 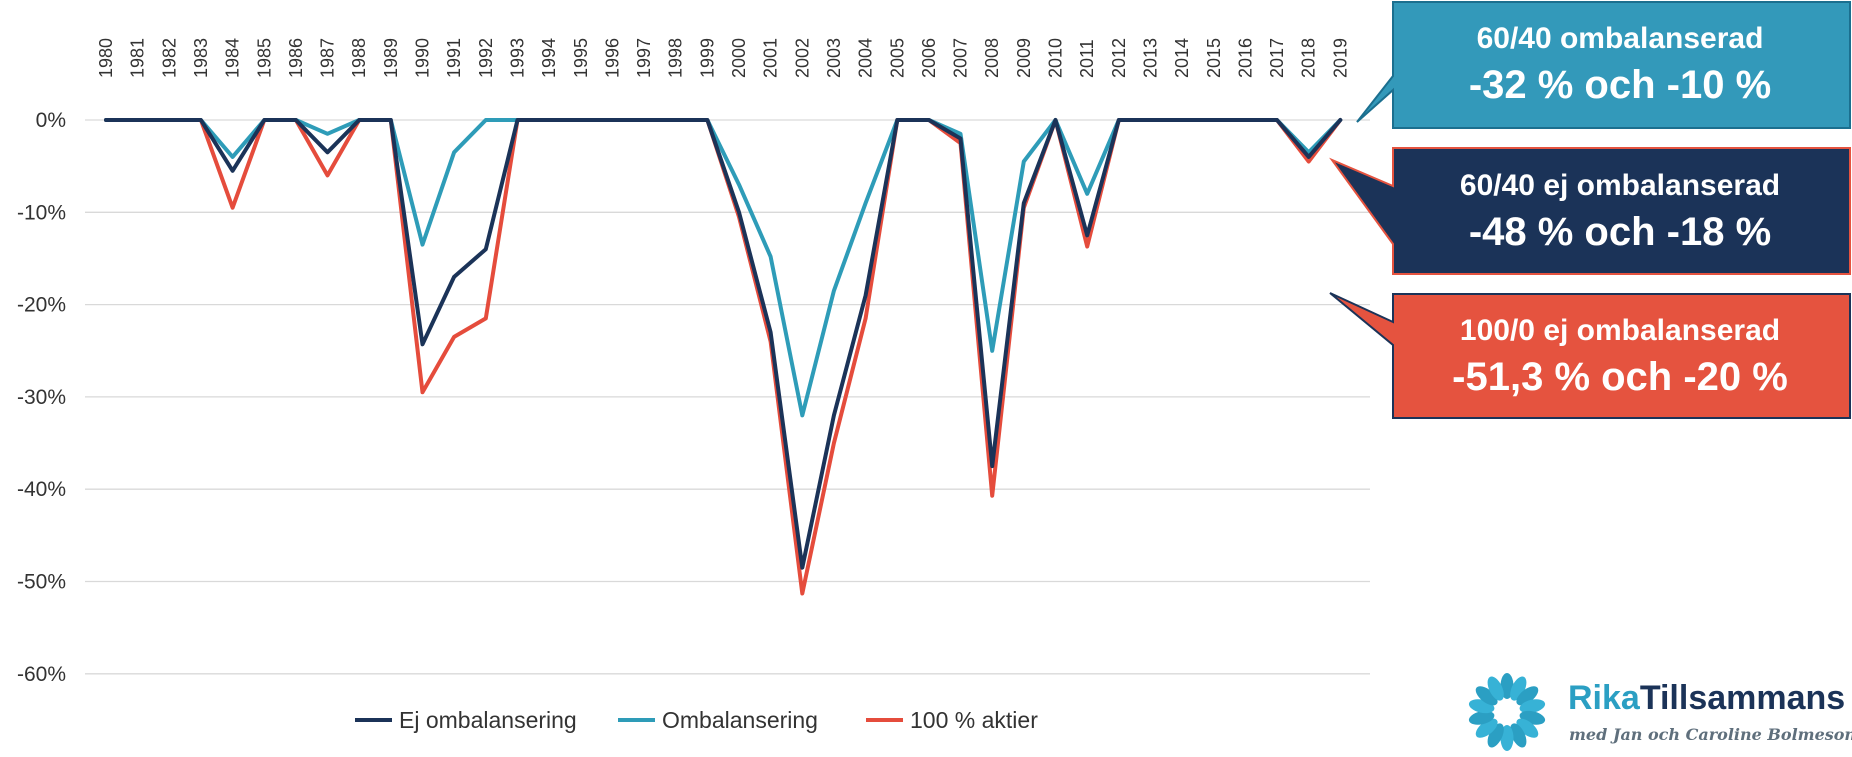 I want to click on x-tick-label: 2013, so click(x=1150, y=58).